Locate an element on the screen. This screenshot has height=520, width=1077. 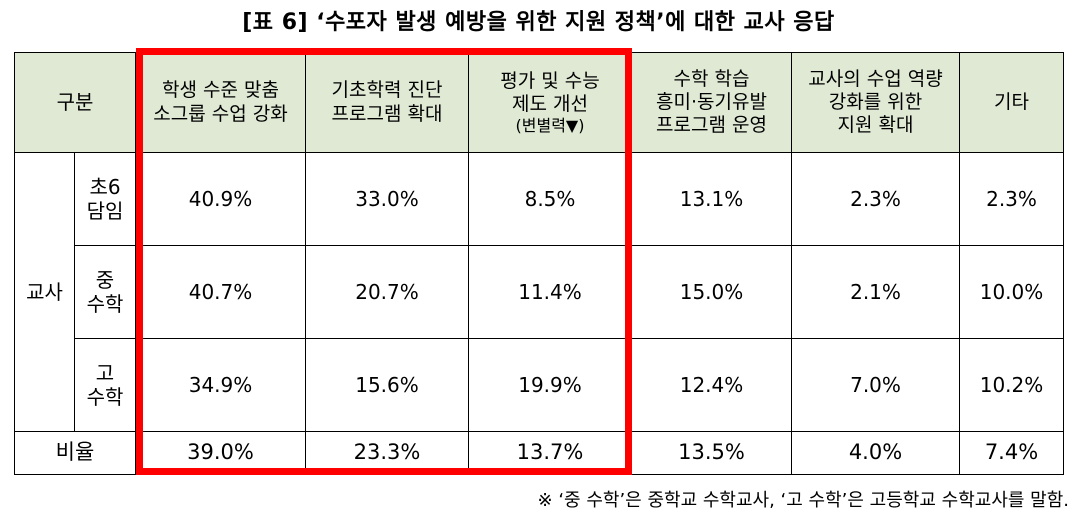
total-cell-c0: 39.0% is located at coordinates (220, 453).